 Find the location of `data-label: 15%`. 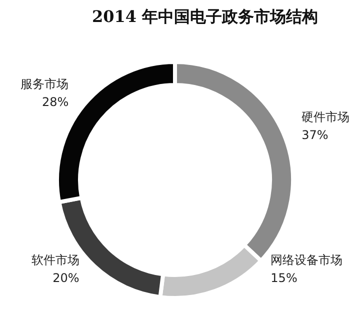

data-label: 15% is located at coordinates (284, 278).